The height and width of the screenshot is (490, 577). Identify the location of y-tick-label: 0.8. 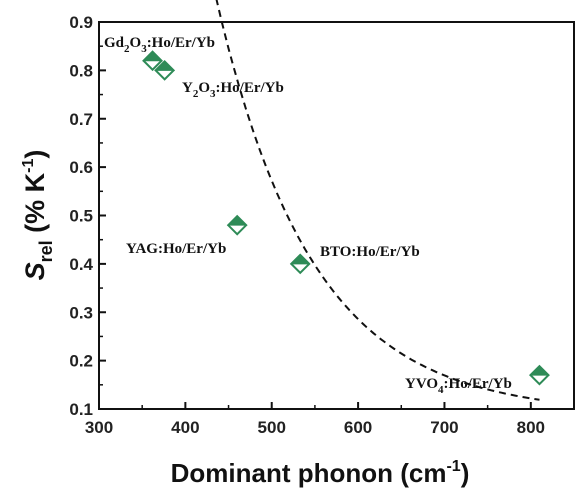
(81, 70).